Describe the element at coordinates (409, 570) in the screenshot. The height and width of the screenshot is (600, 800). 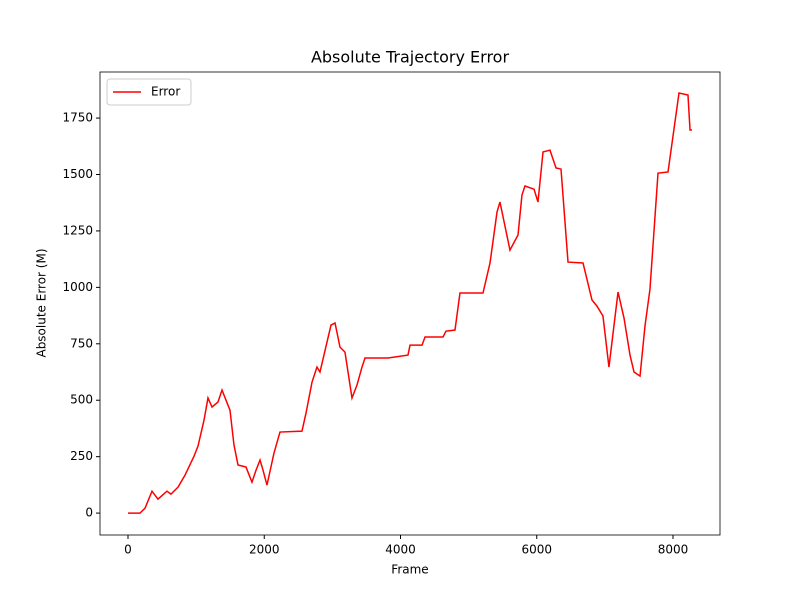
I see `x-axis-label: Frame` at that location.